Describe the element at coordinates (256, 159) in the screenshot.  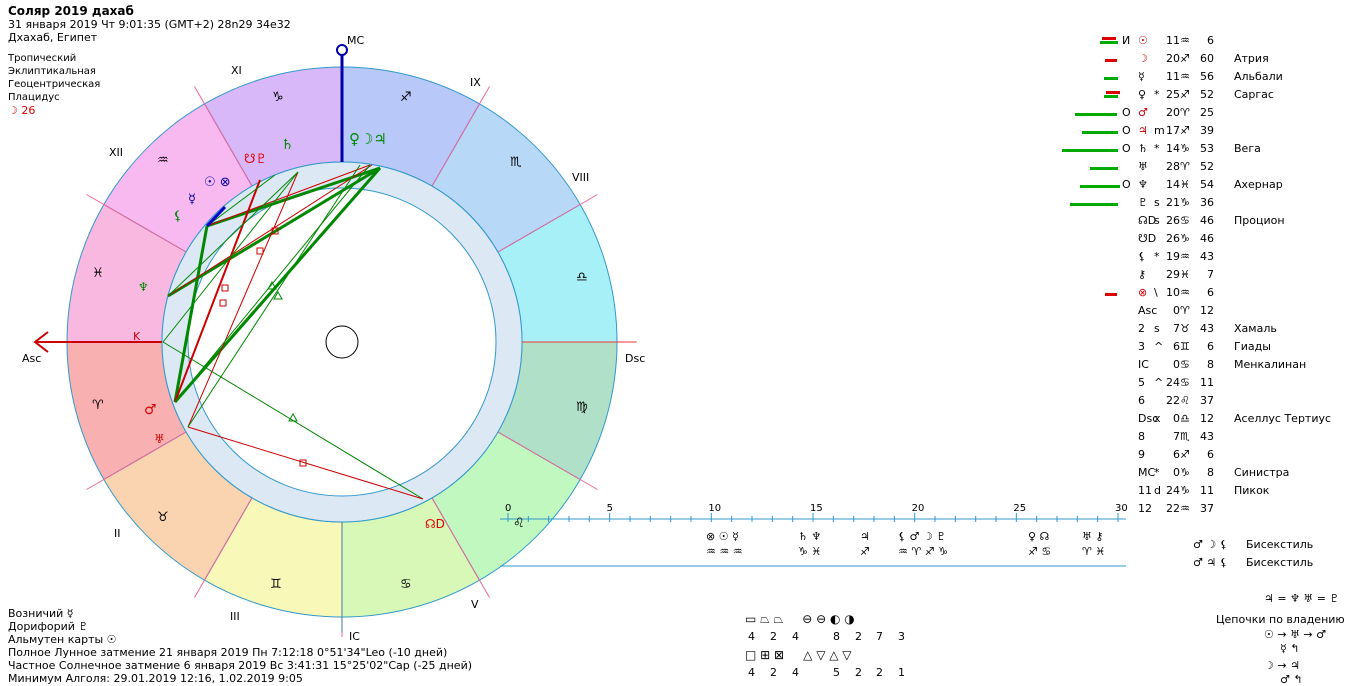
I see `south-node-pluto-icons: ☋♇` at that location.